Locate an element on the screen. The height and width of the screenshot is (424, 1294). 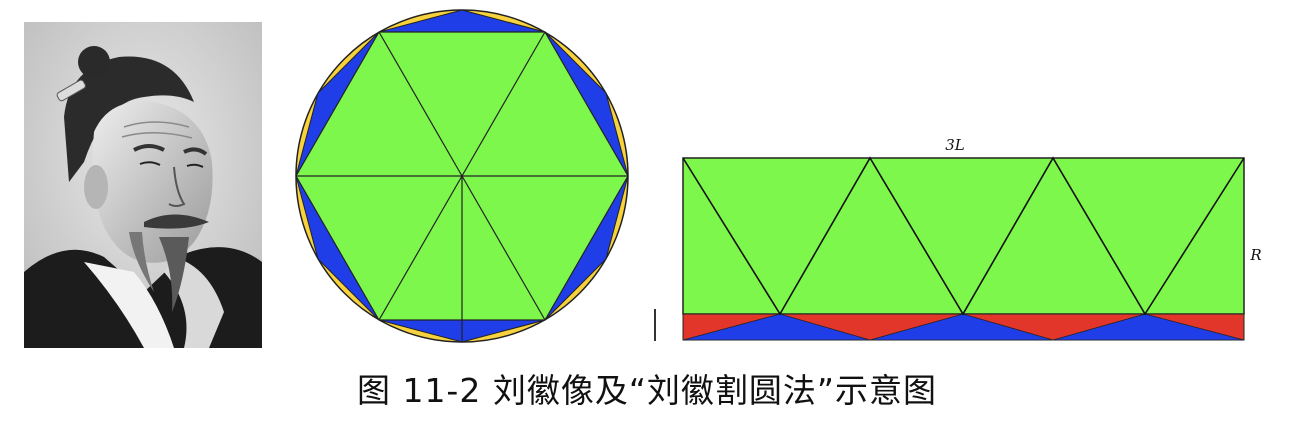
top-label: 3L is located at coordinates (955, 145).